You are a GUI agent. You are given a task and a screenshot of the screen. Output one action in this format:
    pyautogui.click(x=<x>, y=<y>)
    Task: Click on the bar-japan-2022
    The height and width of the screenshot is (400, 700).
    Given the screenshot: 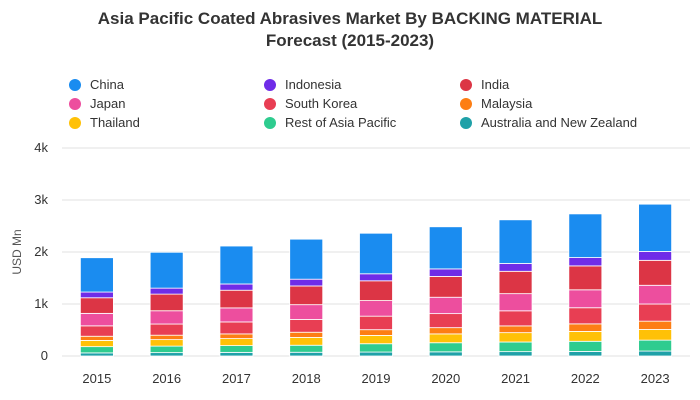 What is the action you would take?
    pyautogui.click(x=585, y=299)
    